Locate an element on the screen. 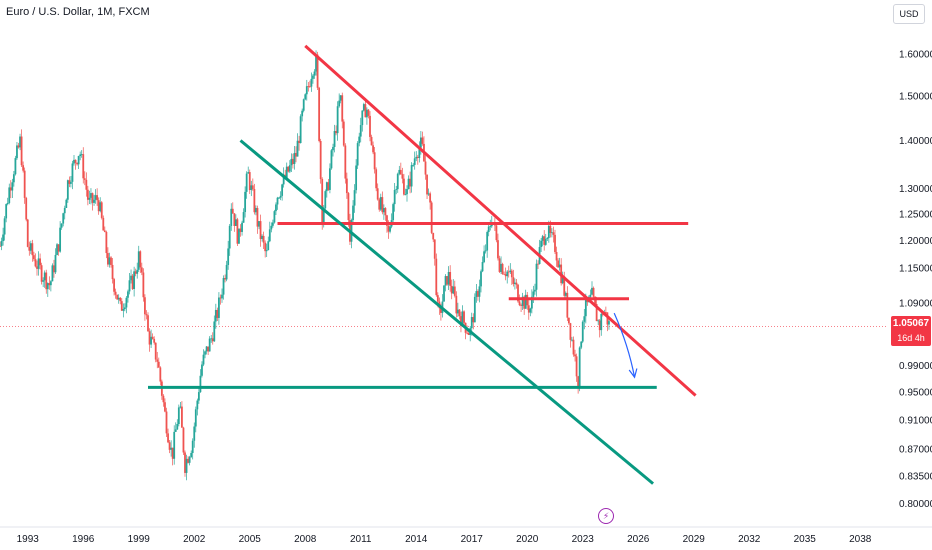  last-price-label: 1.05067 16d 4h is located at coordinates (911, 331).